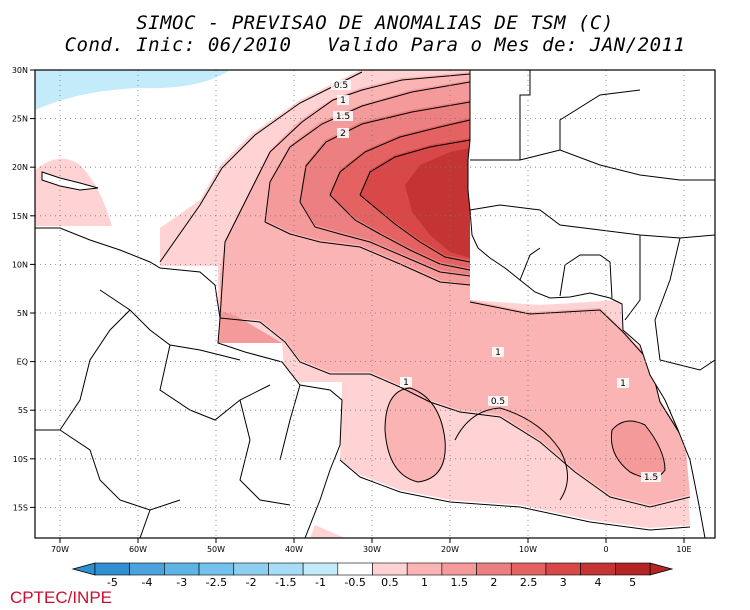  I want to click on colorbar-label: 4, so click(597, 582).